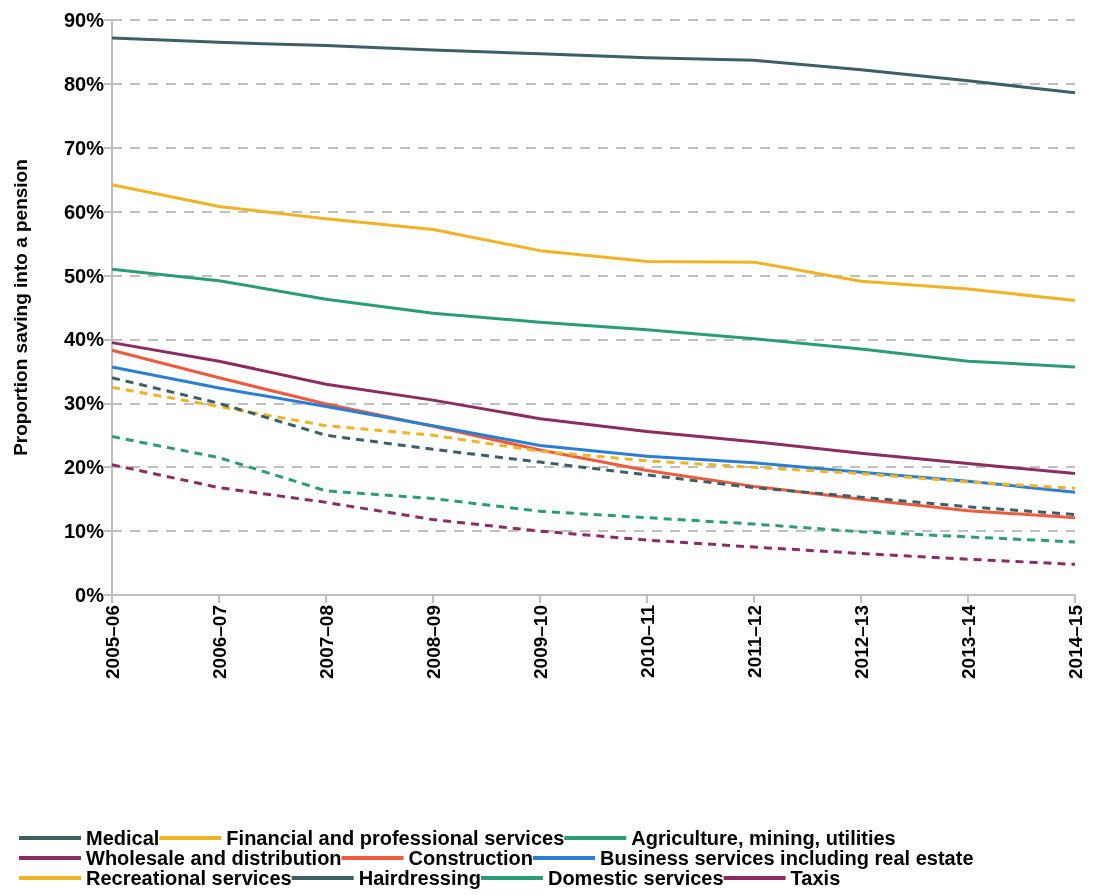 This screenshot has width=1111, height=895. I want to click on x-tick-label: 2013–14, so click(968, 641).